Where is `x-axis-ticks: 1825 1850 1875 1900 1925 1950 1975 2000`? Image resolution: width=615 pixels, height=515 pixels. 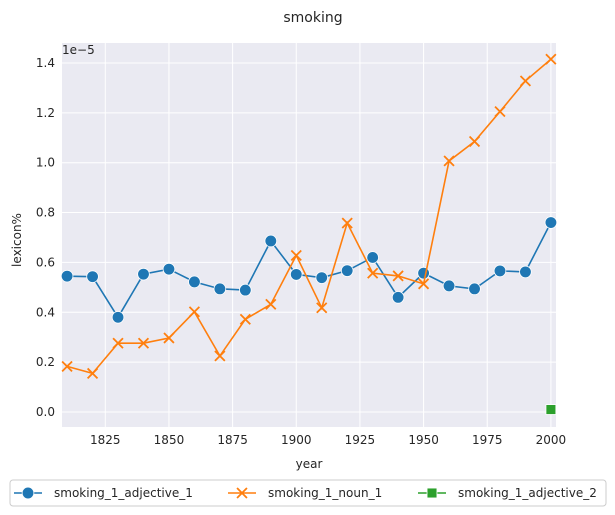
x-axis-ticks: 1825 1850 1875 1900 1925 1950 1975 2000 is located at coordinates (328, 440).